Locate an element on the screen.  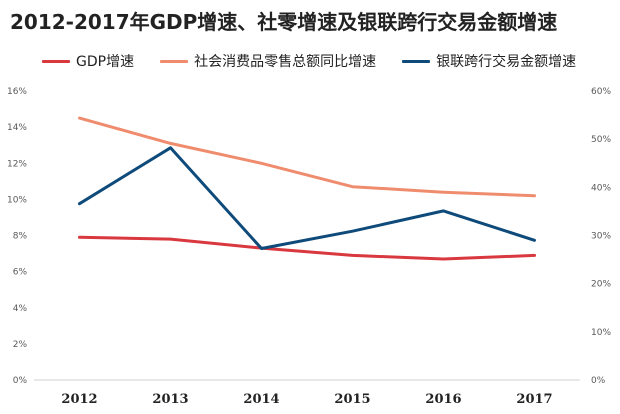
x-tick-label: 2013 is located at coordinates (170, 399).